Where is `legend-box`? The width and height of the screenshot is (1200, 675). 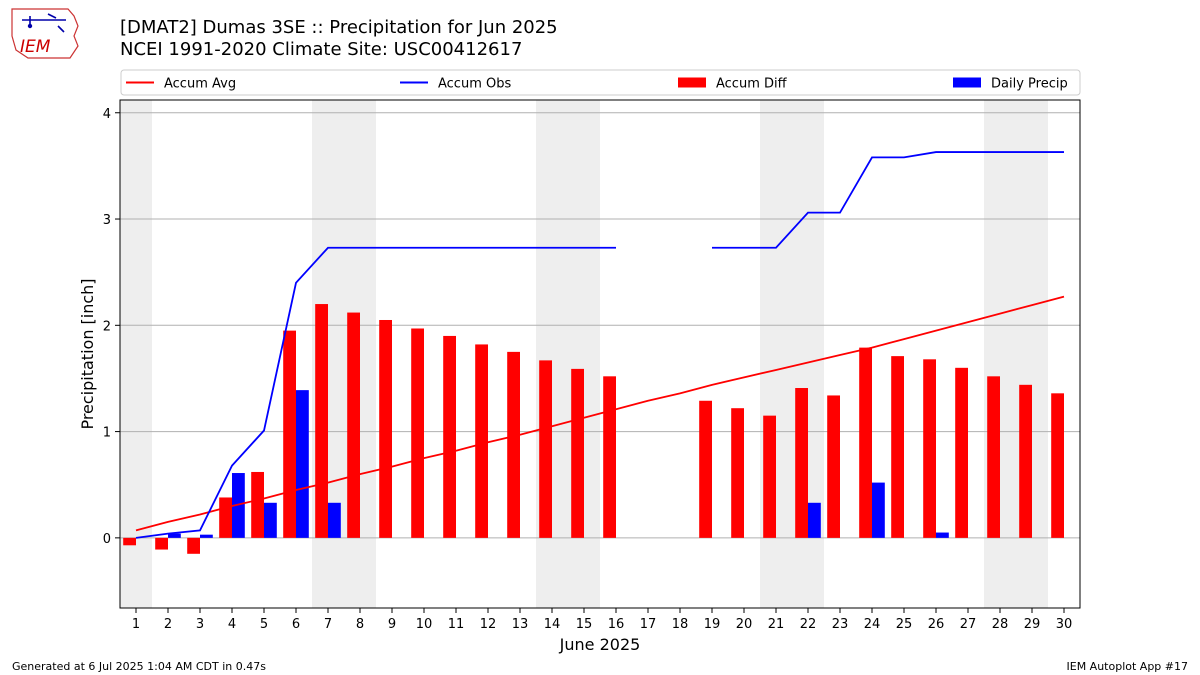 legend-box is located at coordinates (600, 82).